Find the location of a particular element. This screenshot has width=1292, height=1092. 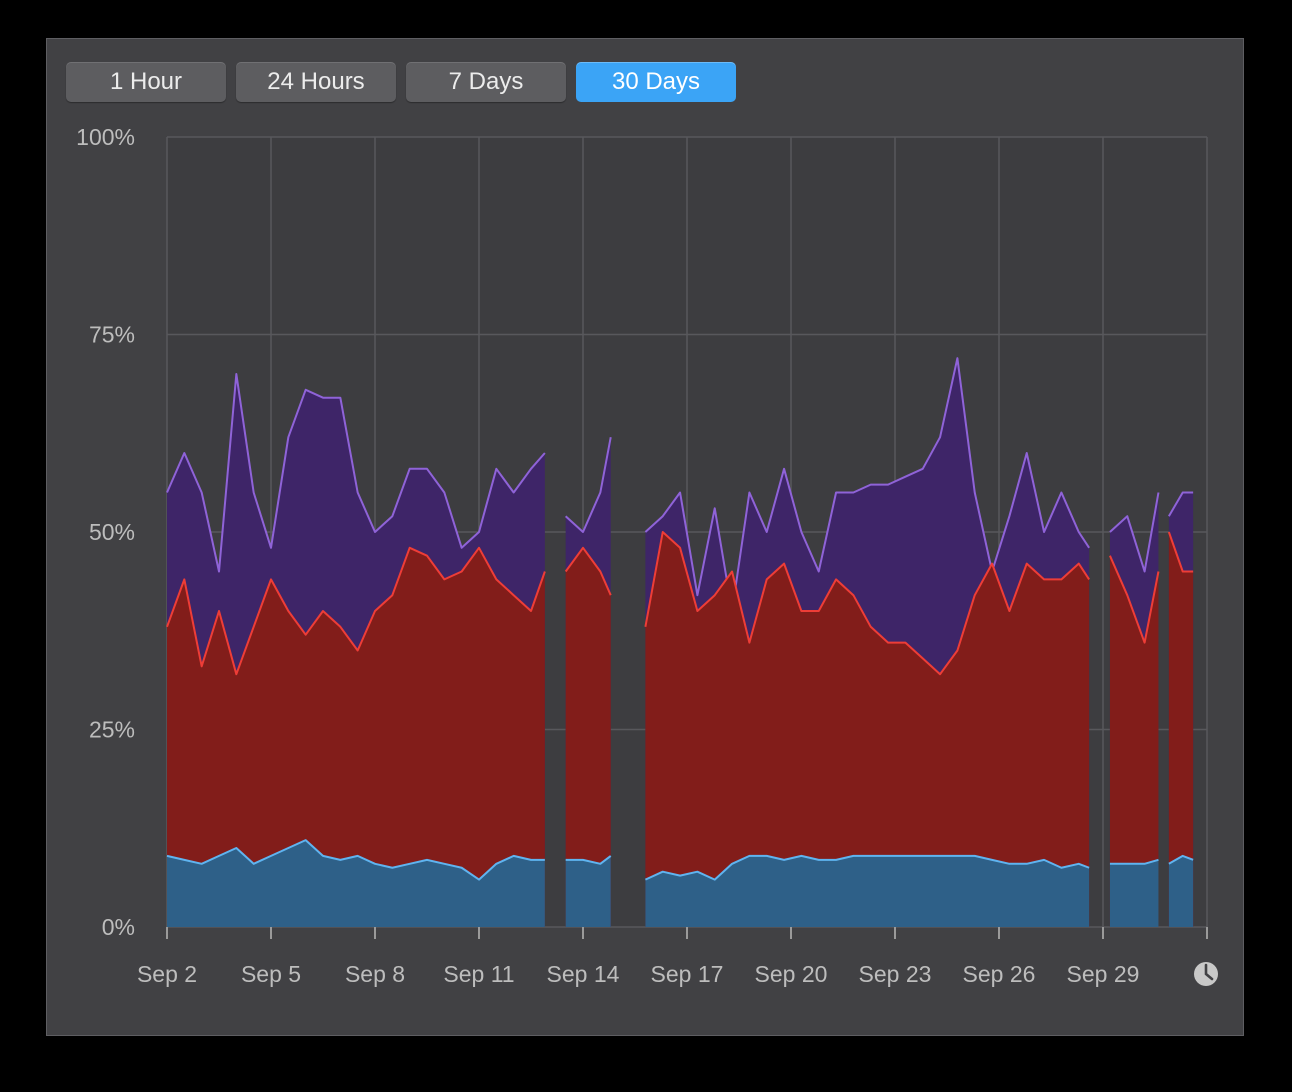

x-tick-label: Sep 2 is located at coordinates (167, 974).